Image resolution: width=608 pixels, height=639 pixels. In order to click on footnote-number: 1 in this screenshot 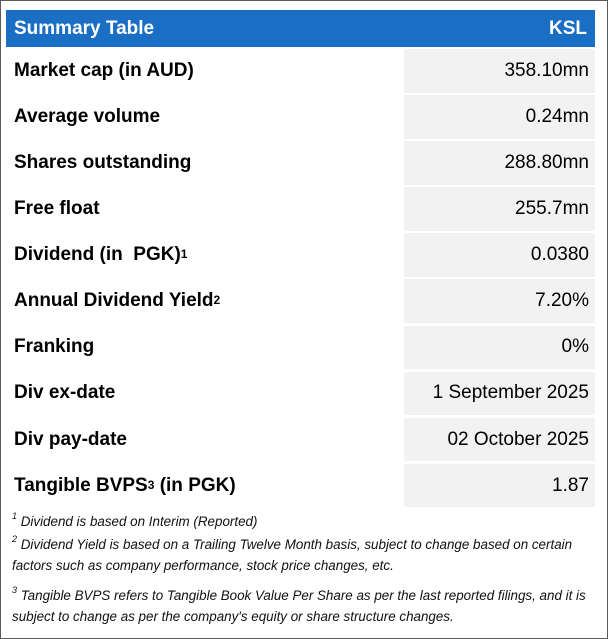, I will do `click(15, 515)`.